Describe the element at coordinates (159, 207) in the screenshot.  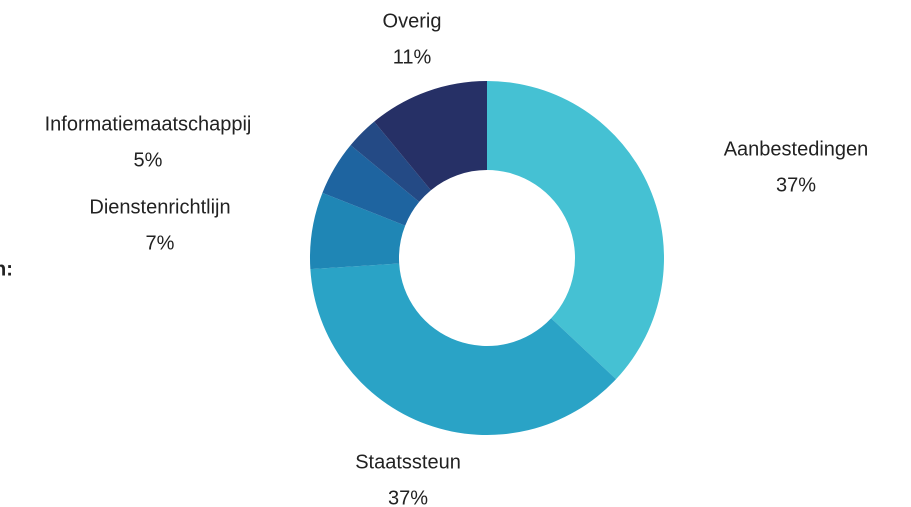
I see `slice-label: Dienstenrichtlijn` at that location.